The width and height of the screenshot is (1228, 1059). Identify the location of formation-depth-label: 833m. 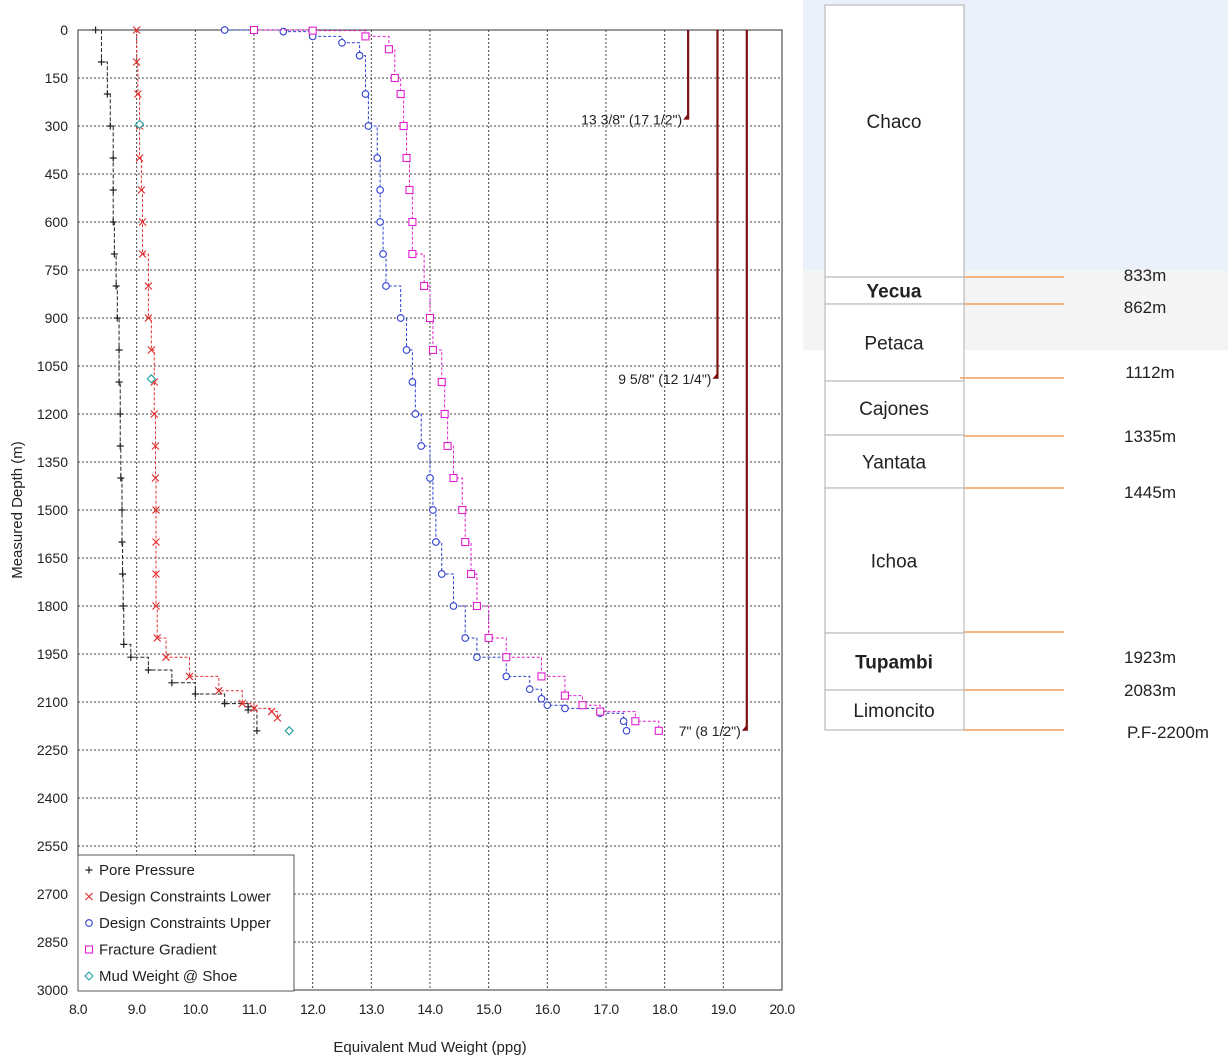
(1145, 275).